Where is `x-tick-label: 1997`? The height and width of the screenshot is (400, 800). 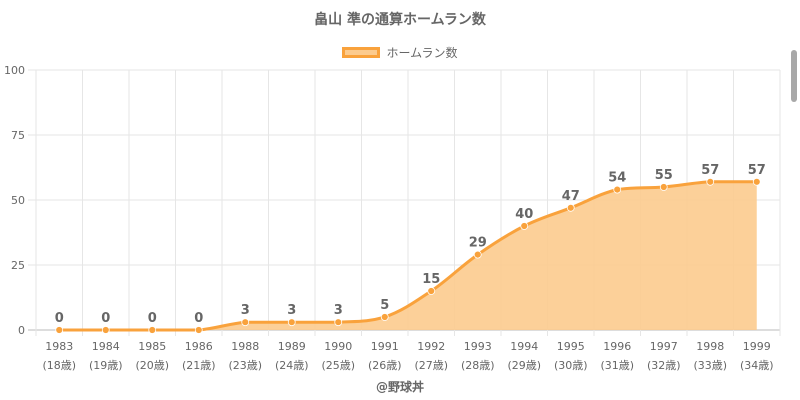
x-tick-label: 1997 is located at coordinates (664, 346).